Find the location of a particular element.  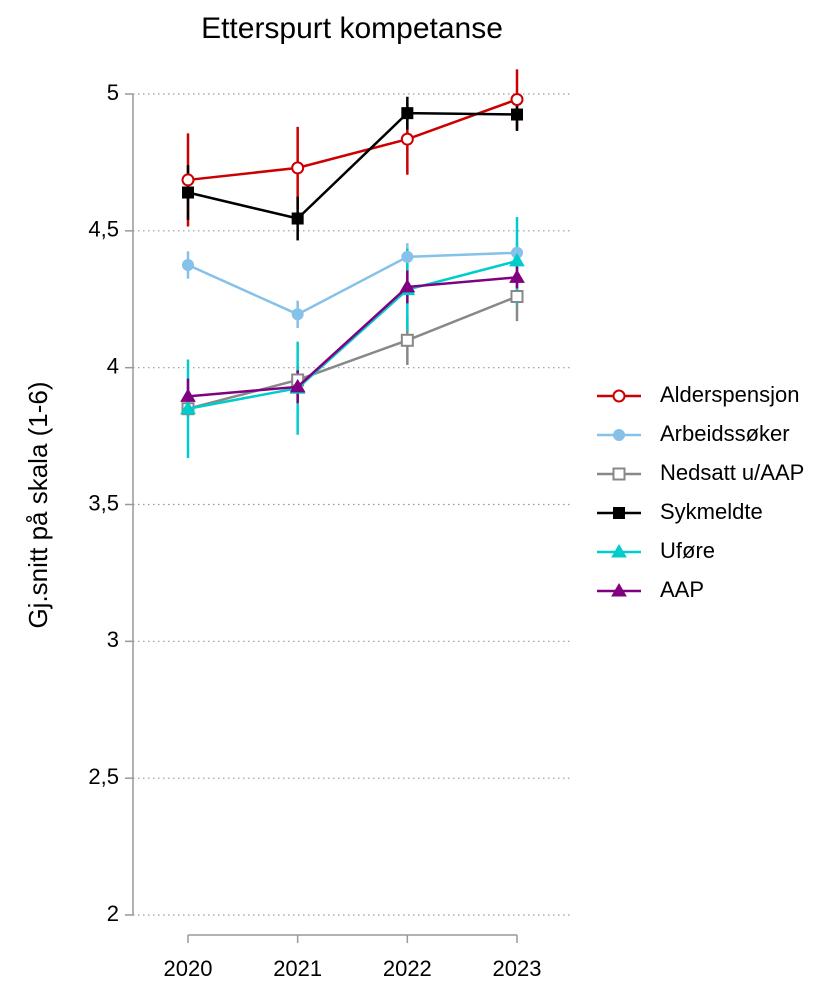

y-tick-label: 5 is located at coordinates (113, 92).